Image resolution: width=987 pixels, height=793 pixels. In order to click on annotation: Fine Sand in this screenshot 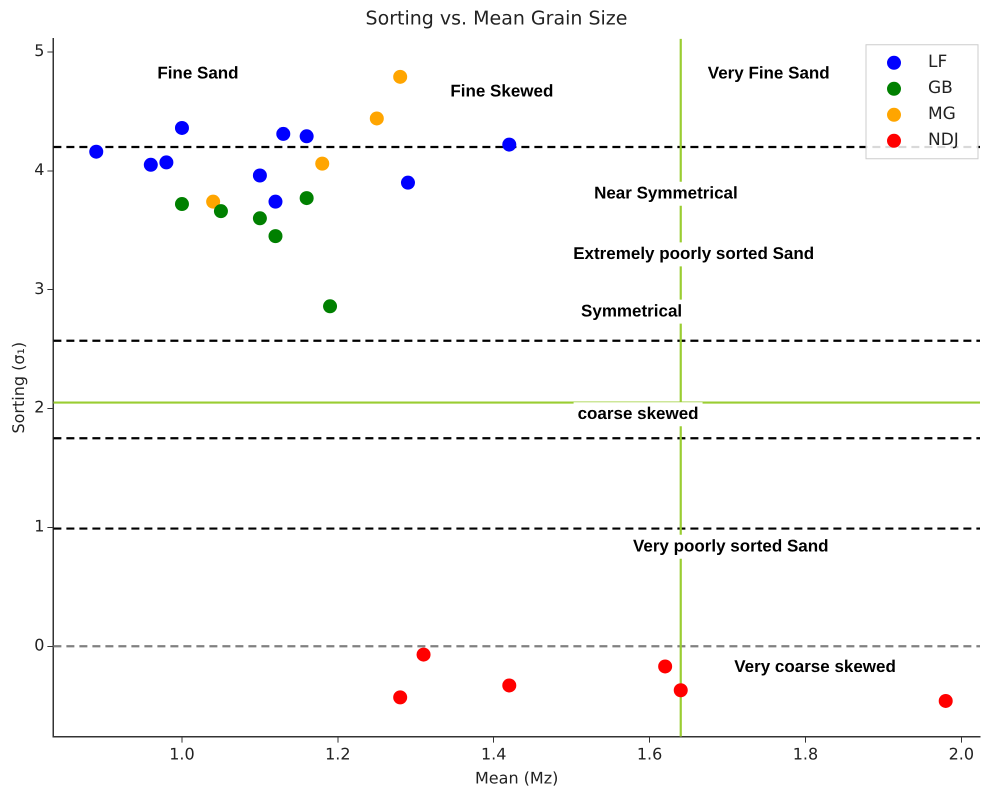, I will do `click(198, 72)`.